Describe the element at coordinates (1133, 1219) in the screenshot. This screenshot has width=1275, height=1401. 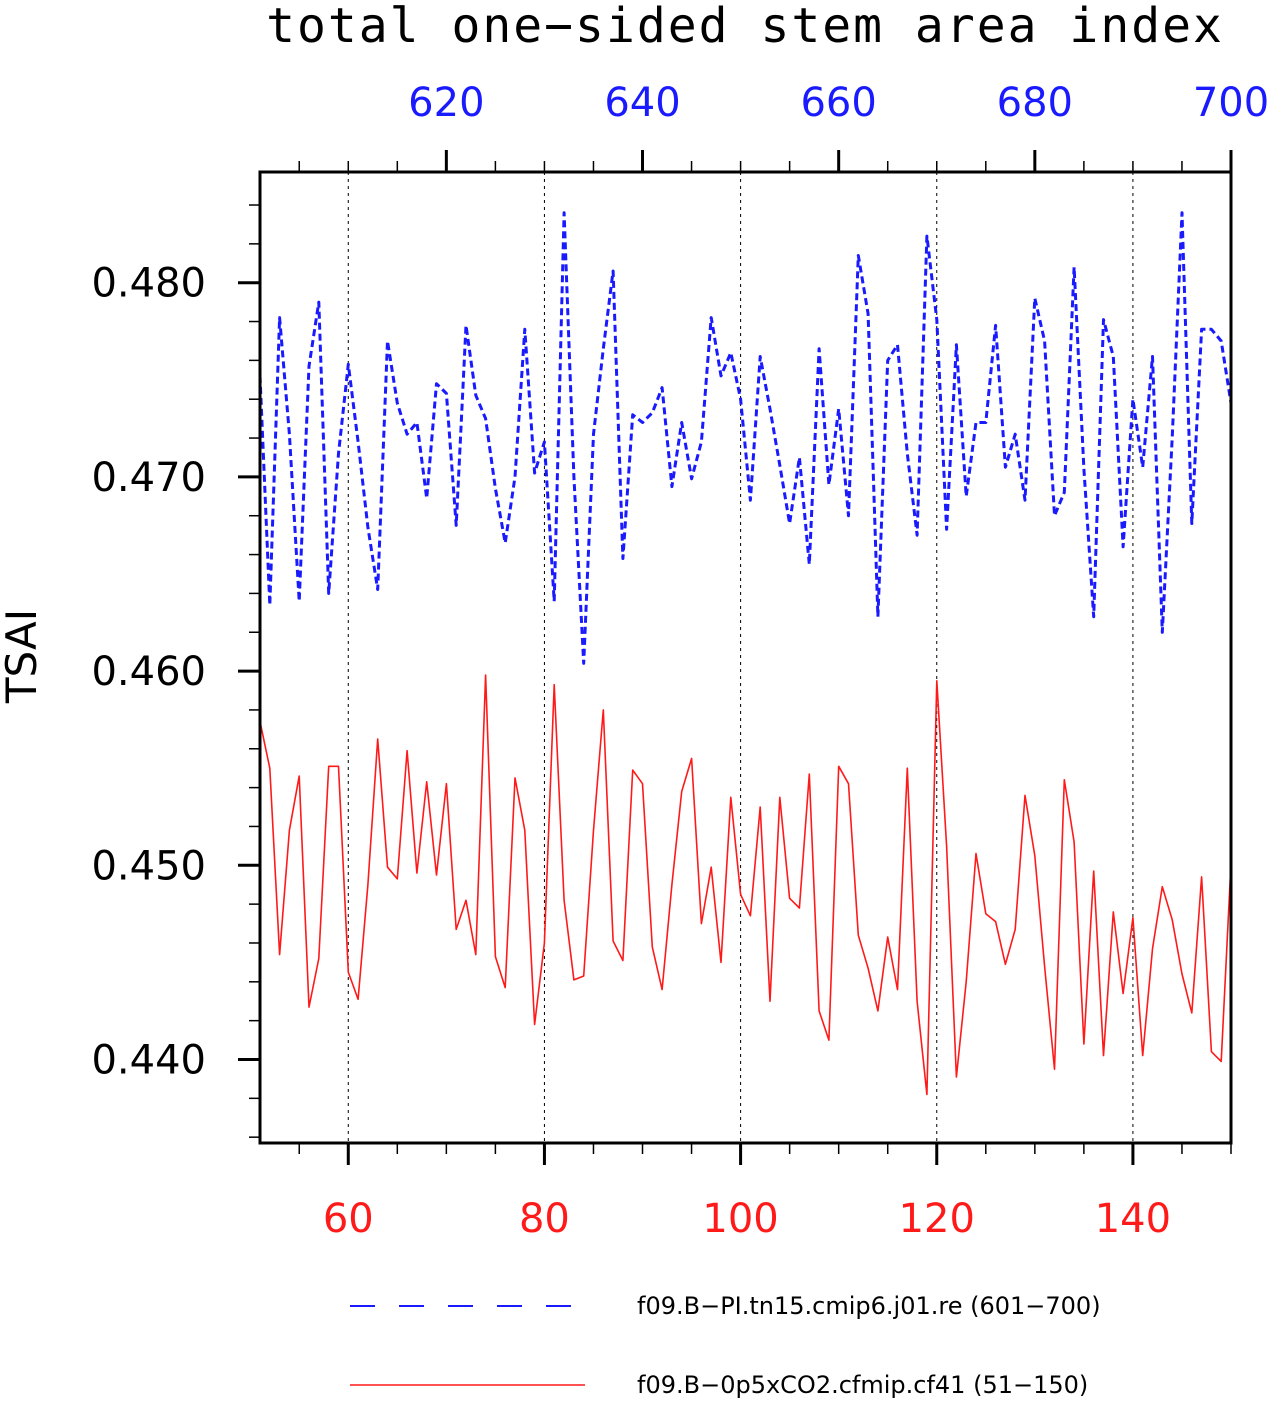
I see `bottom-tick-label: 140` at that location.